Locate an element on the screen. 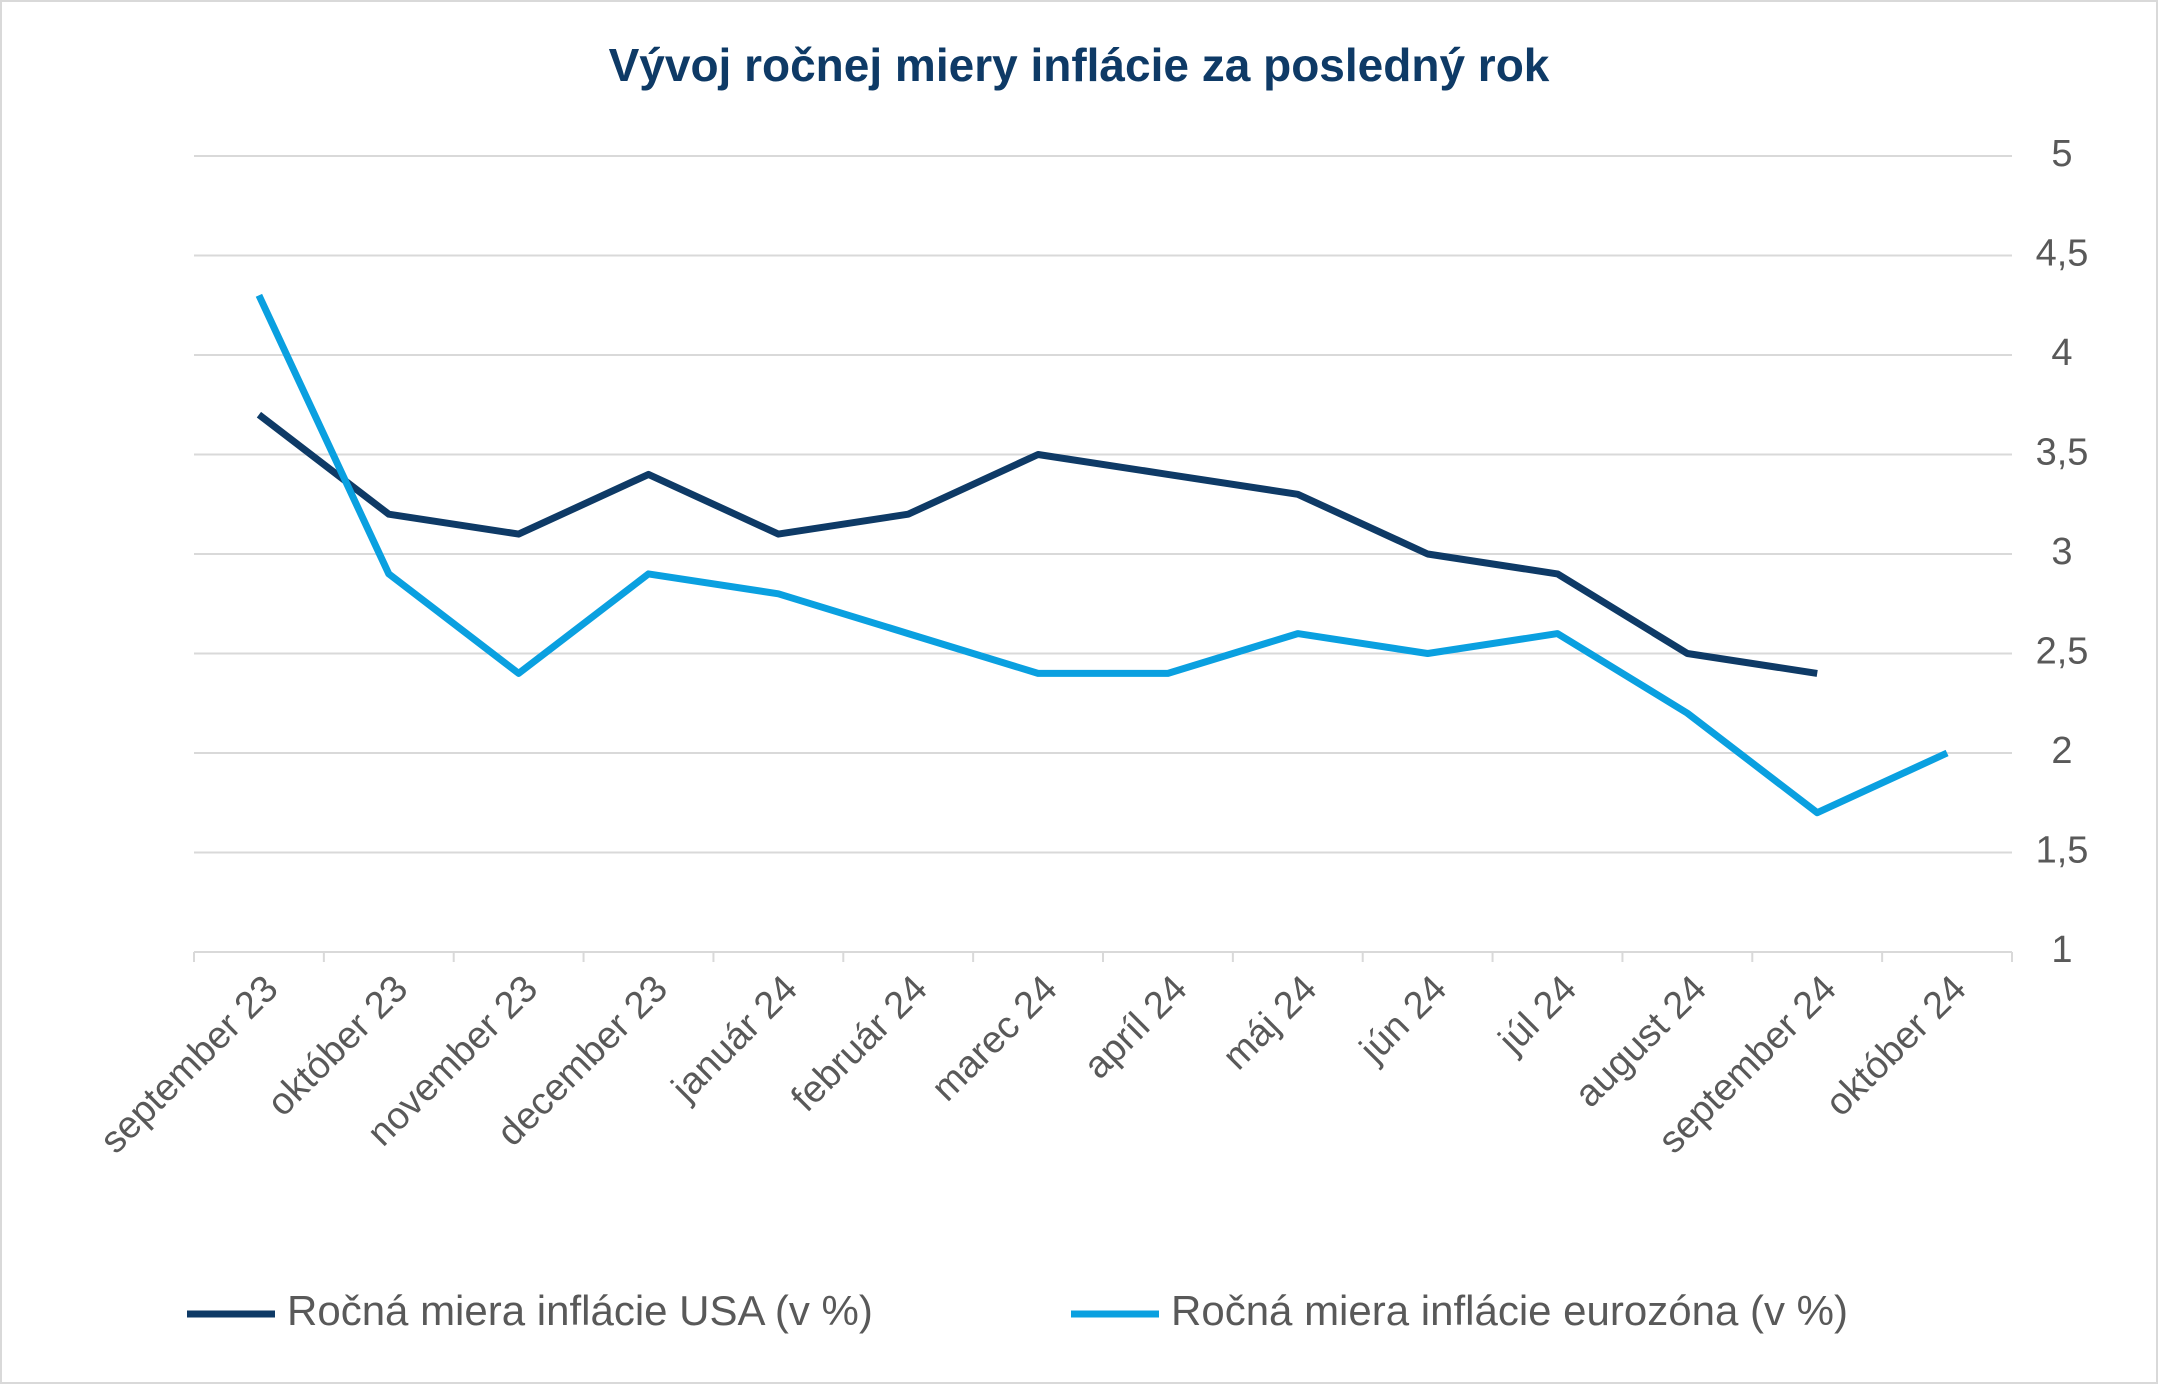 Image resolution: width=2158 pixels, height=1384 pixels. legend-label: Ročná miera inflácie USA (v %) is located at coordinates (580, 1310).